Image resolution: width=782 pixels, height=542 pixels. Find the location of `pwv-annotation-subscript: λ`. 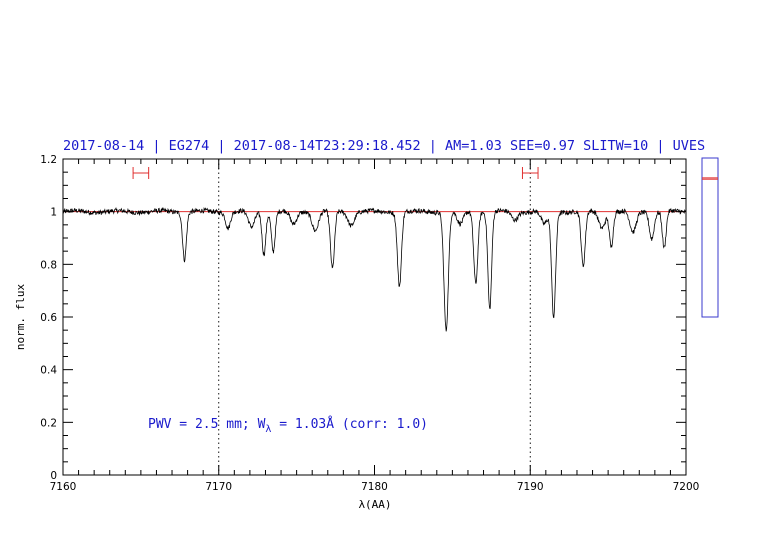

pwv-annotation-subscript: λ is located at coordinates (268, 429).